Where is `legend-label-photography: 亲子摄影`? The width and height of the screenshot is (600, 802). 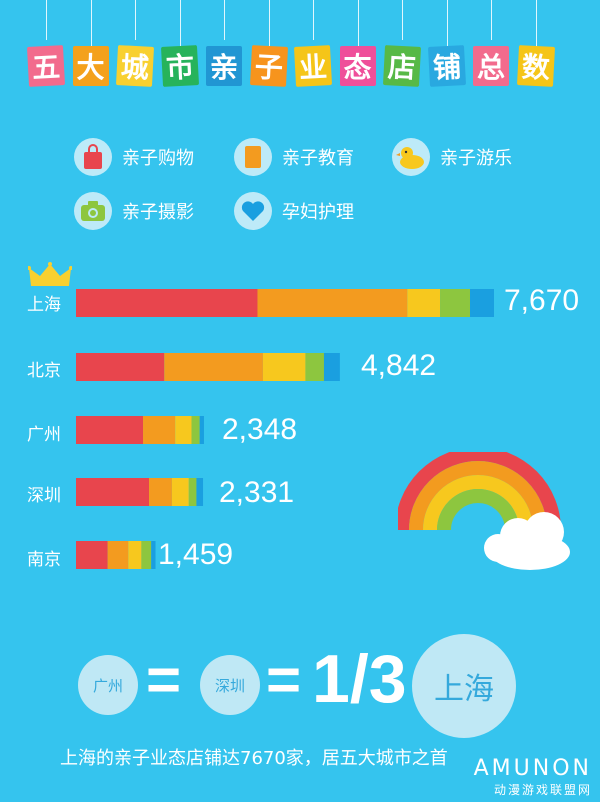 legend-label-photography: 亲子摄影 is located at coordinates (158, 212).